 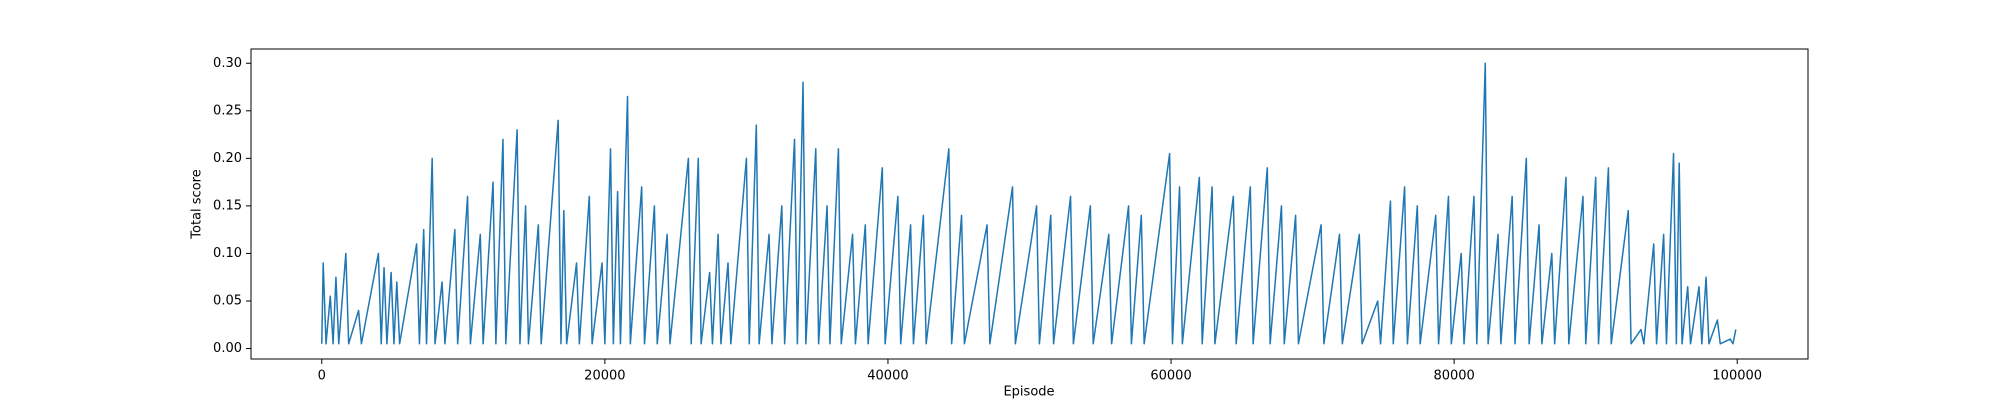 What do you see at coordinates (227, 300) in the screenshot?
I see `y-tick-label: 0.05` at bounding box center [227, 300].